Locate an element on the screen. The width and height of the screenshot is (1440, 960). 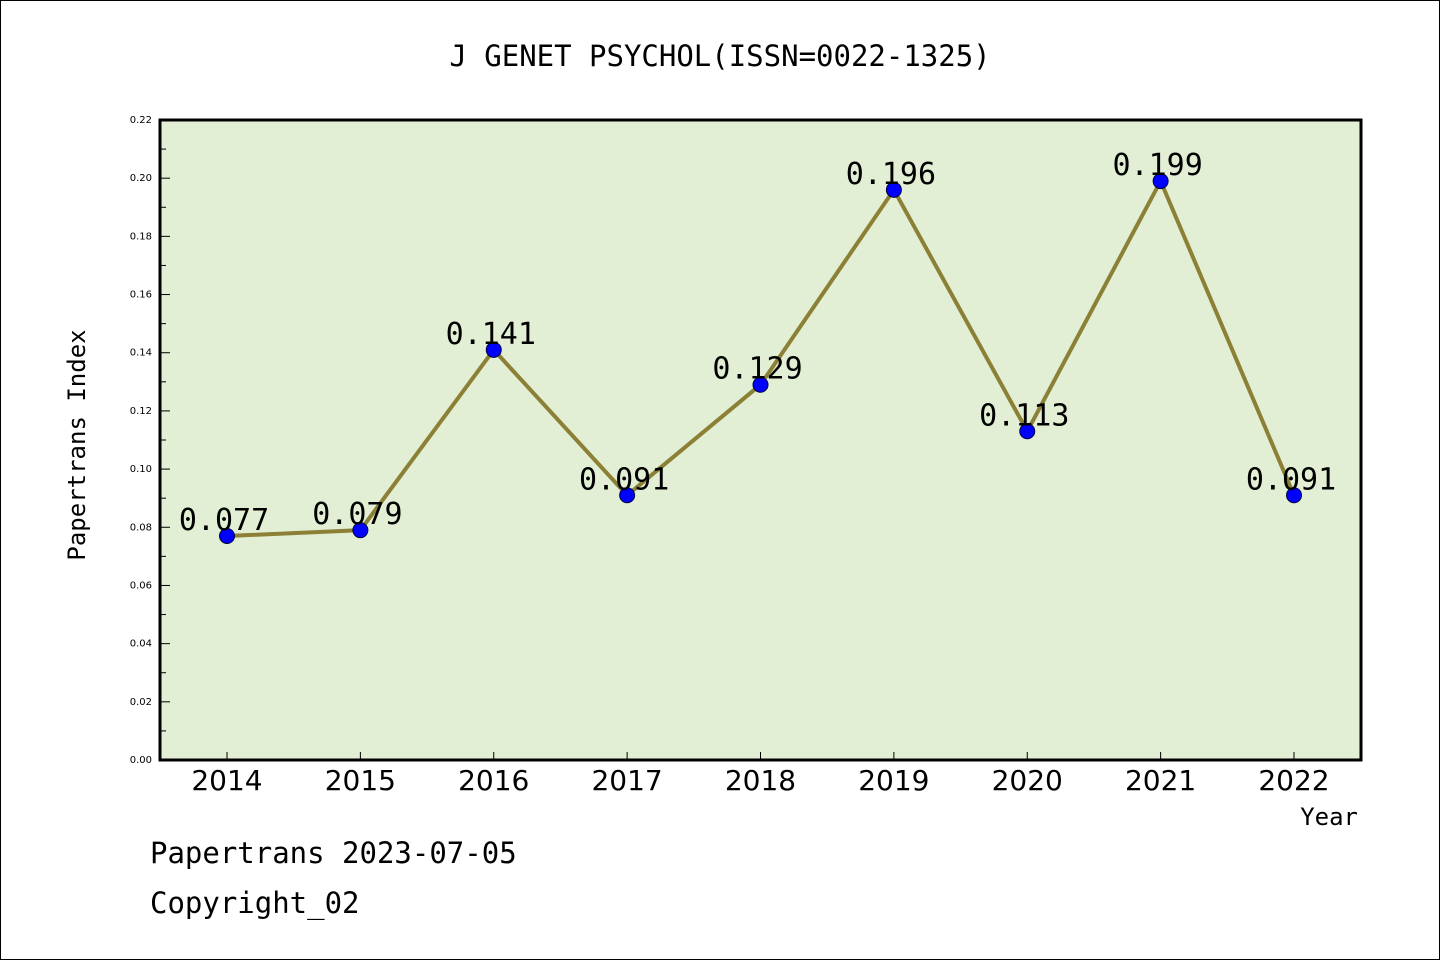
x-tick-label: 2014 is located at coordinates (226, 780).